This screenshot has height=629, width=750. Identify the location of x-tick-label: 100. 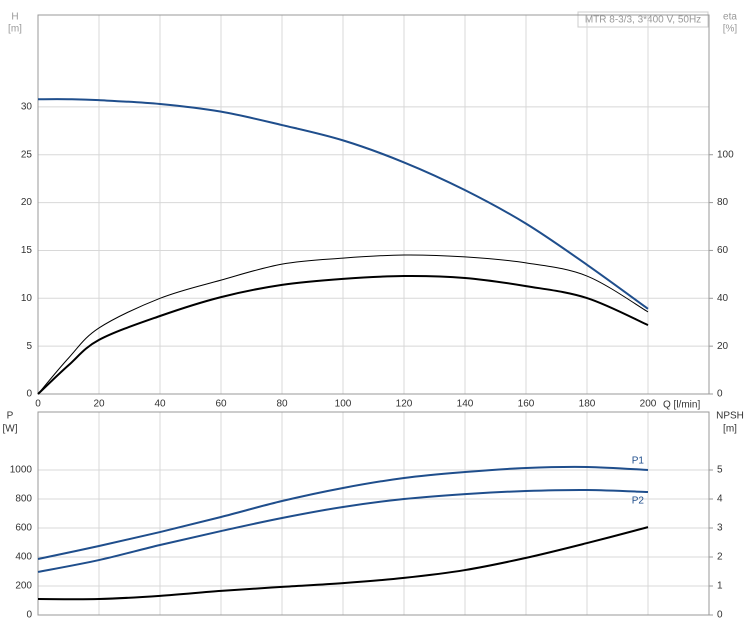
(343, 404).